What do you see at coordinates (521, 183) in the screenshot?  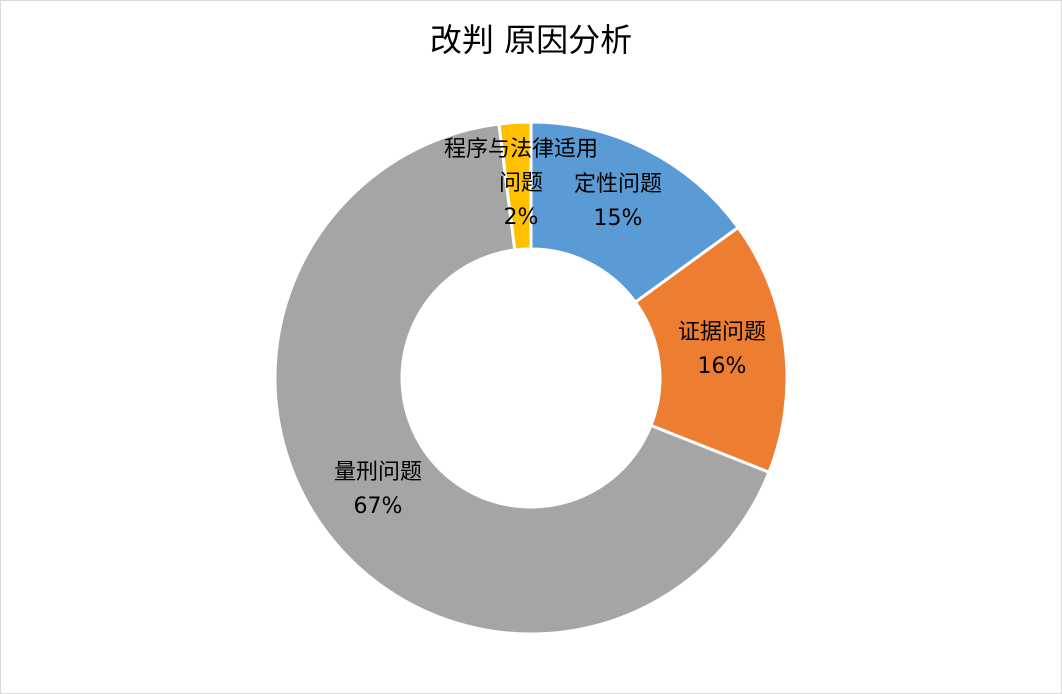 I see `slice-4-name-label: 问题` at bounding box center [521, 183].